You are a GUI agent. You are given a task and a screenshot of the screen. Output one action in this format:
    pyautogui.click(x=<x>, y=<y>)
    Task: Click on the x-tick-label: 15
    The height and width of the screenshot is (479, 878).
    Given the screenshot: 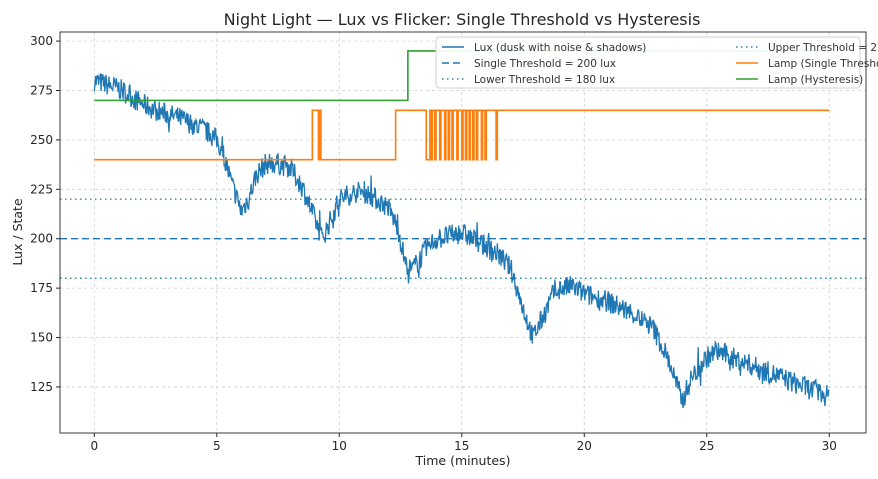 What is the action you would take?
    pyautogui.click(x=461, y=446)
    